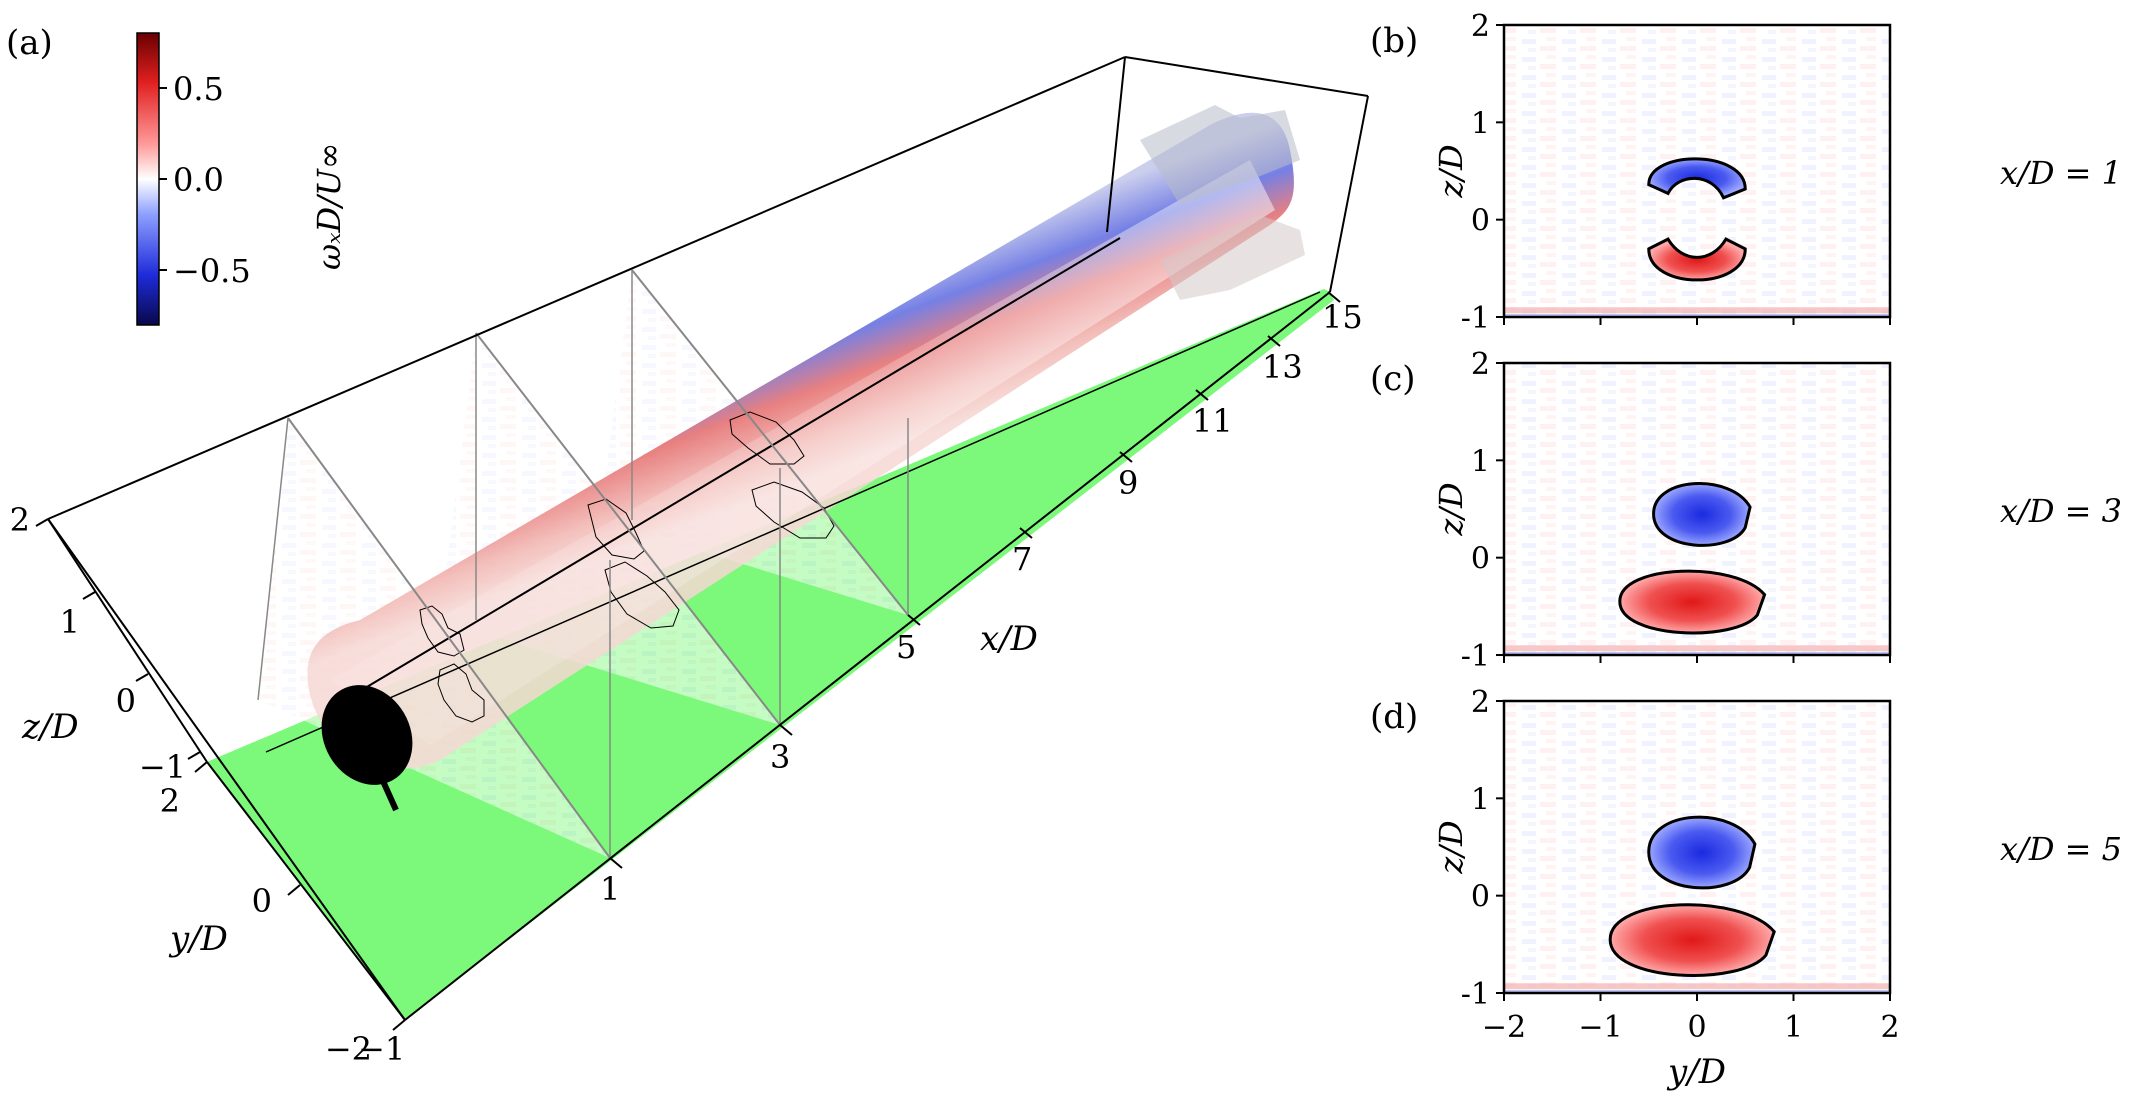 The height and width of the screenshot is (1100, 2150). What do you see at coordinates (1393, 379) in the screenshot?
I see `panel-label: (c)` at bounding box center [1393, 379].